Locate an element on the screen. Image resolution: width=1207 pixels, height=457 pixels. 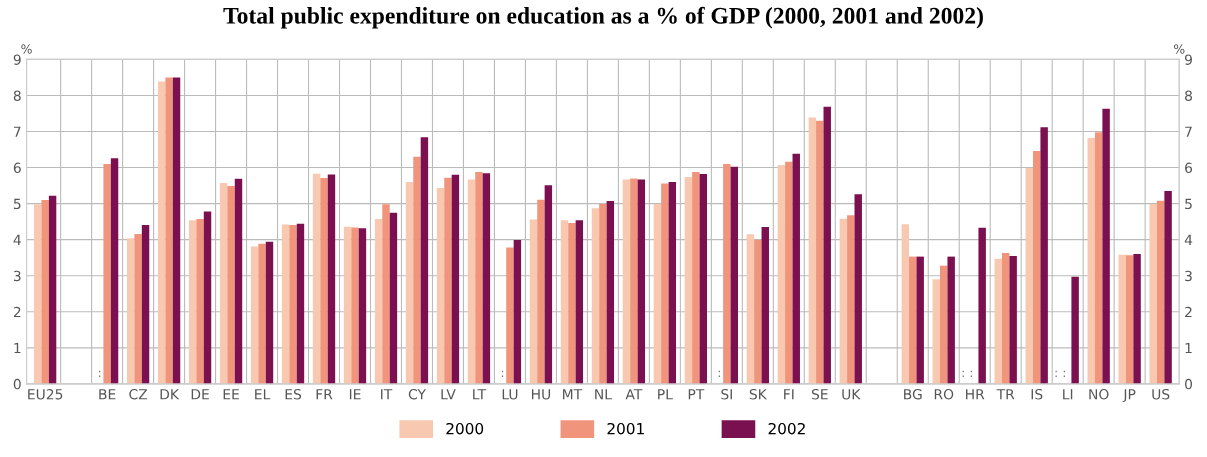
x-tick-label: JP is located at coordinates (1129, 396).